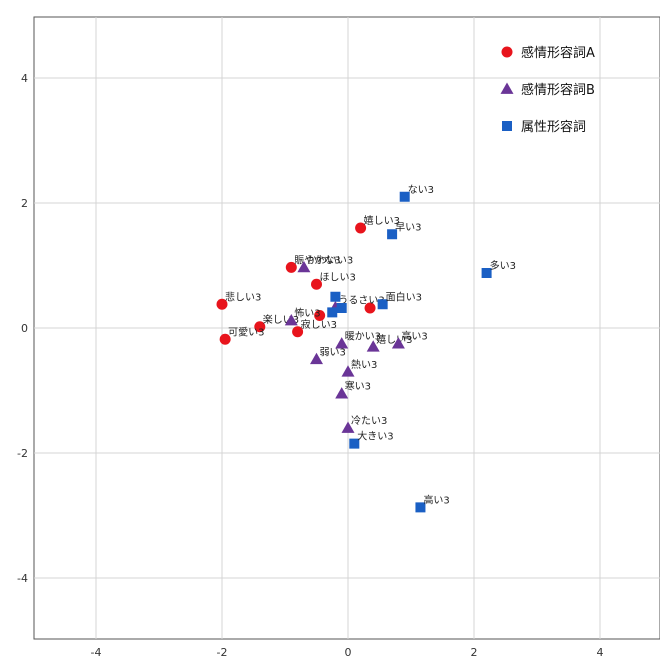 The image size is (660, 664). I want to click on series-square: ない3 早い3 多い3 面白い3 大きい3 高い3, so click(421, 348).